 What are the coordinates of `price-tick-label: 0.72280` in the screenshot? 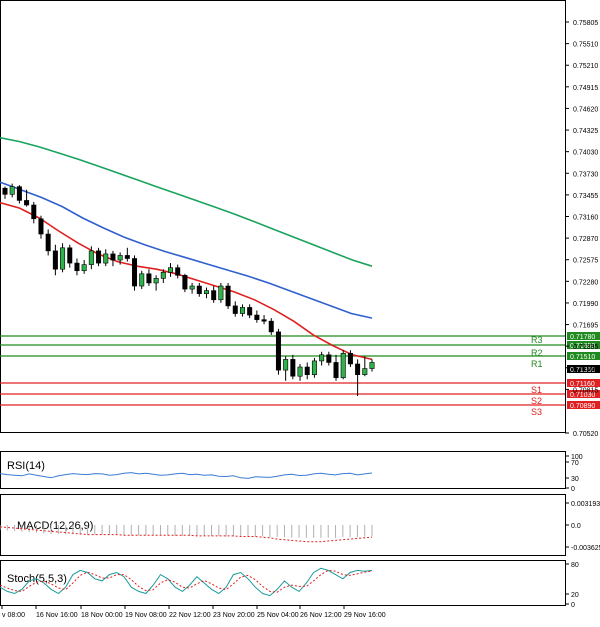 It's located at (585, 282).